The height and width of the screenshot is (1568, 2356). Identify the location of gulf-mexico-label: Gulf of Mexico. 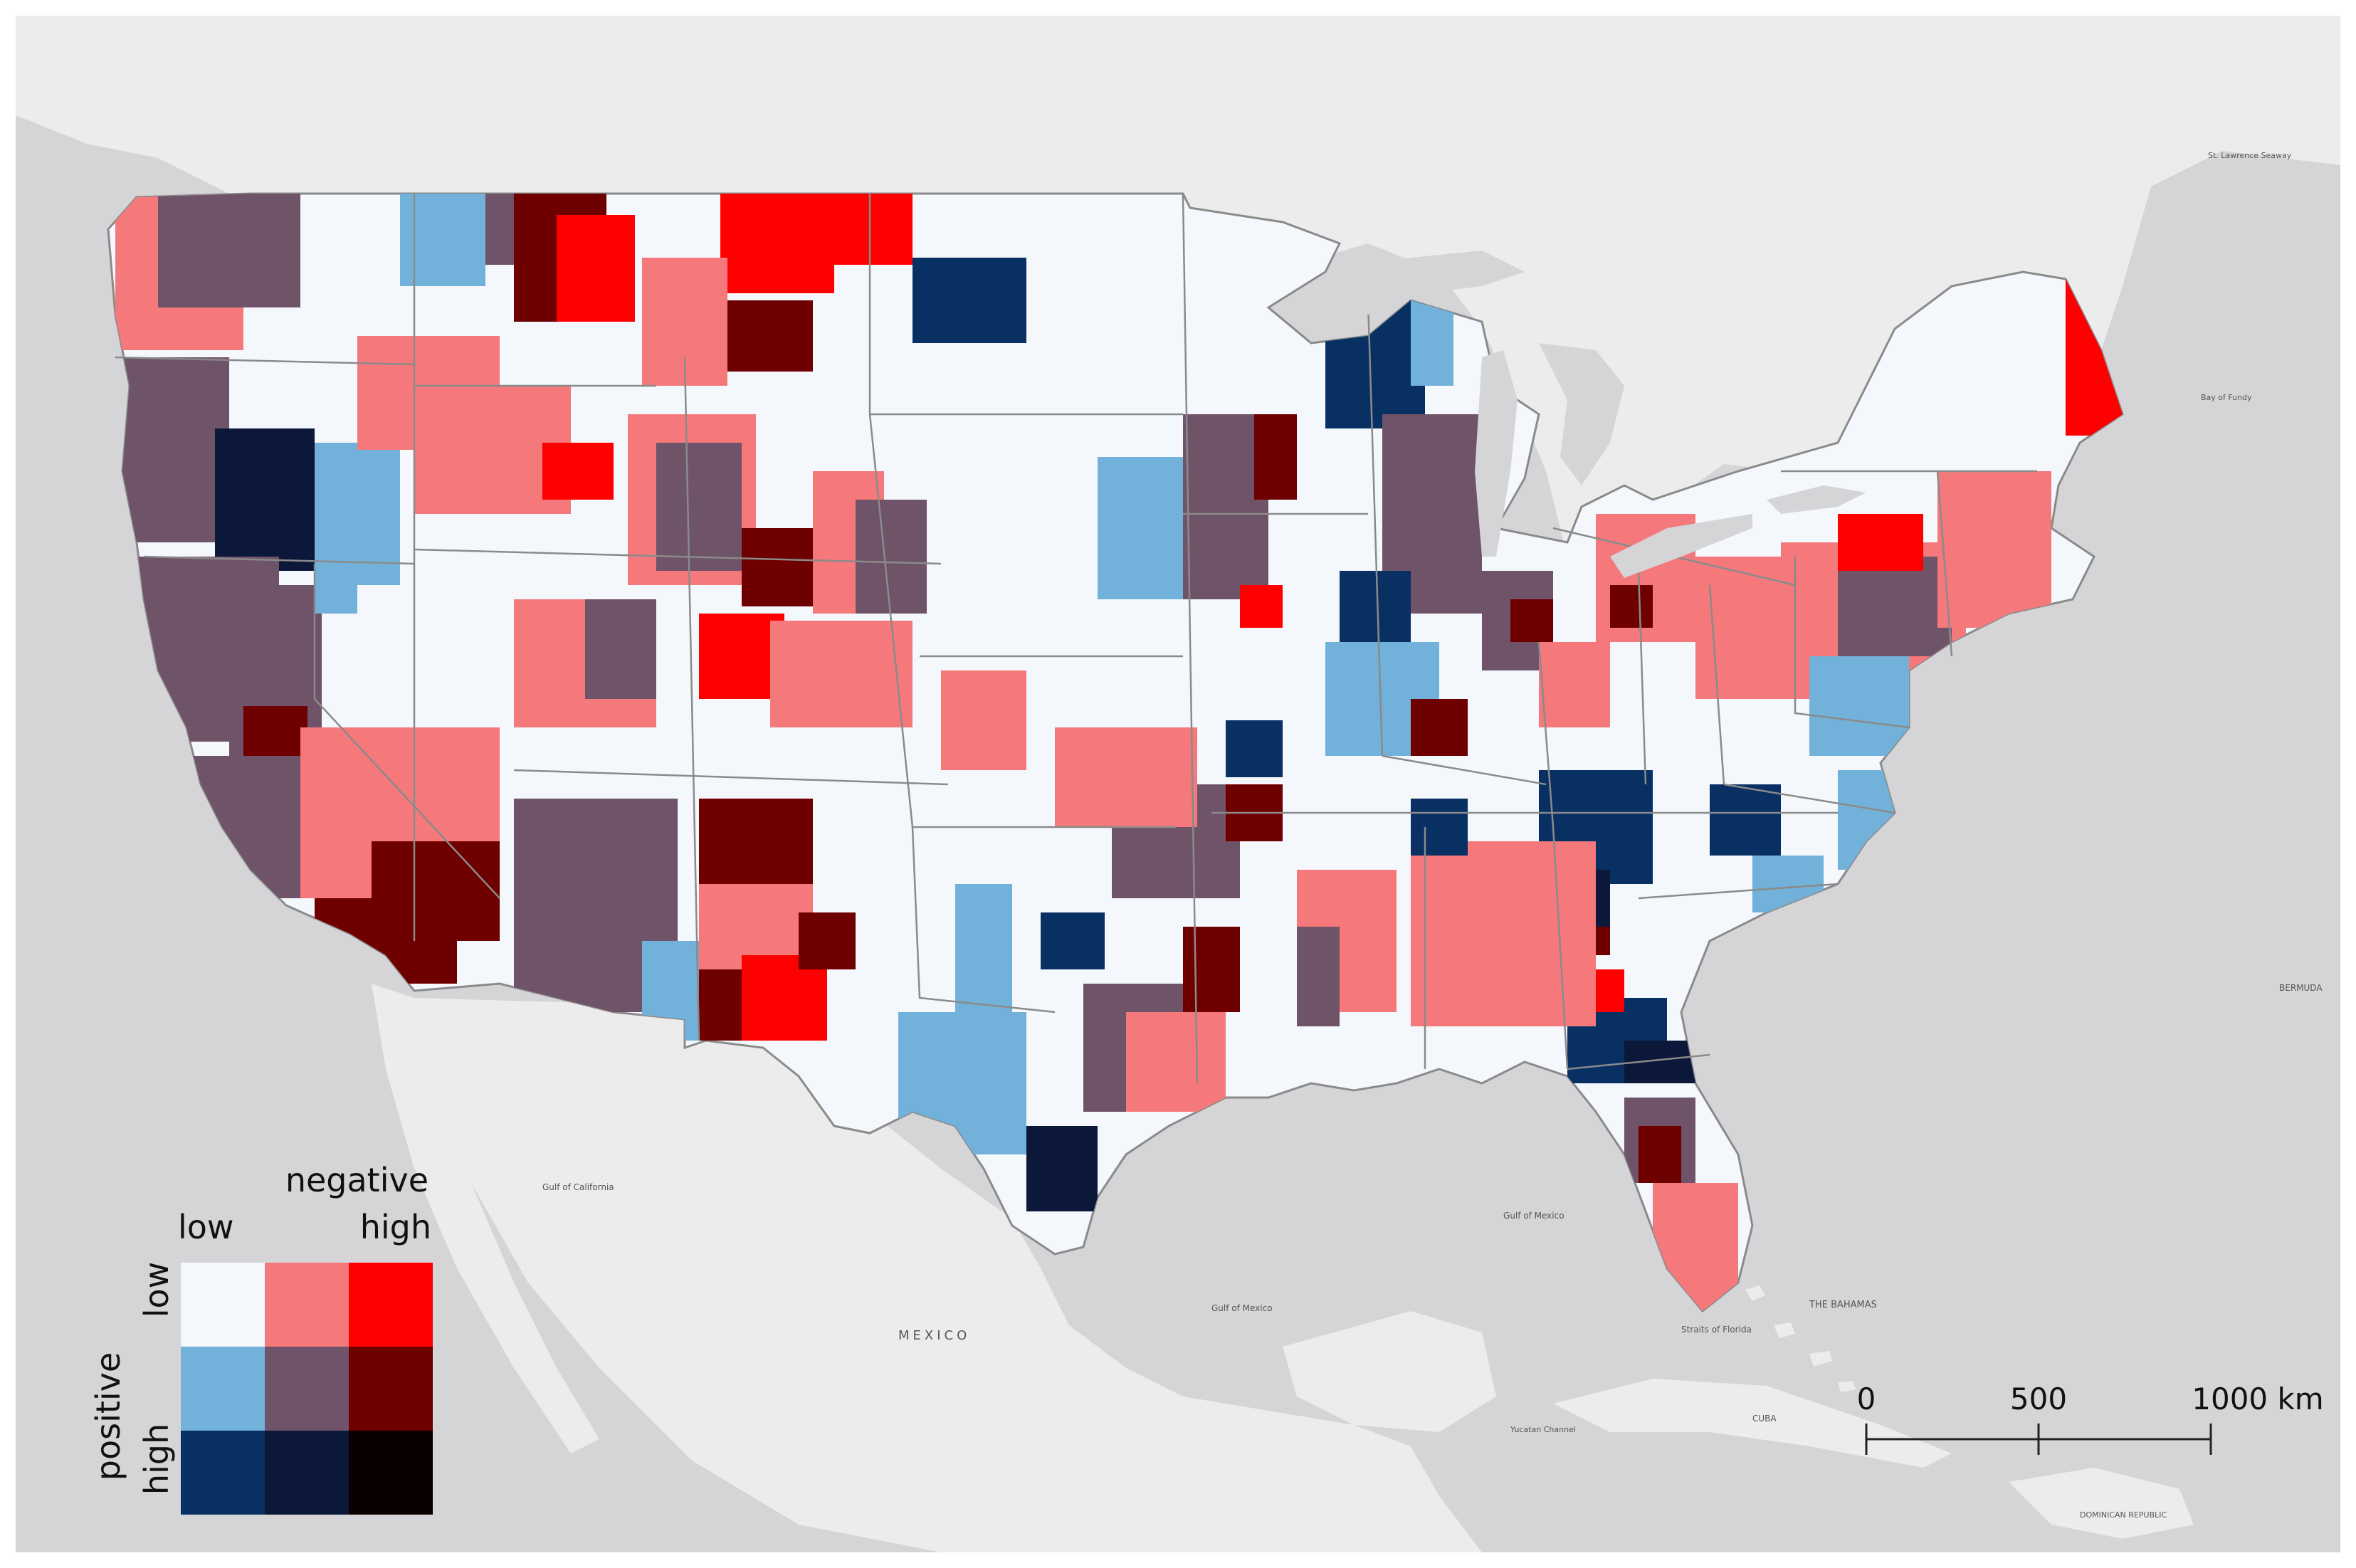
(1534, 1216).